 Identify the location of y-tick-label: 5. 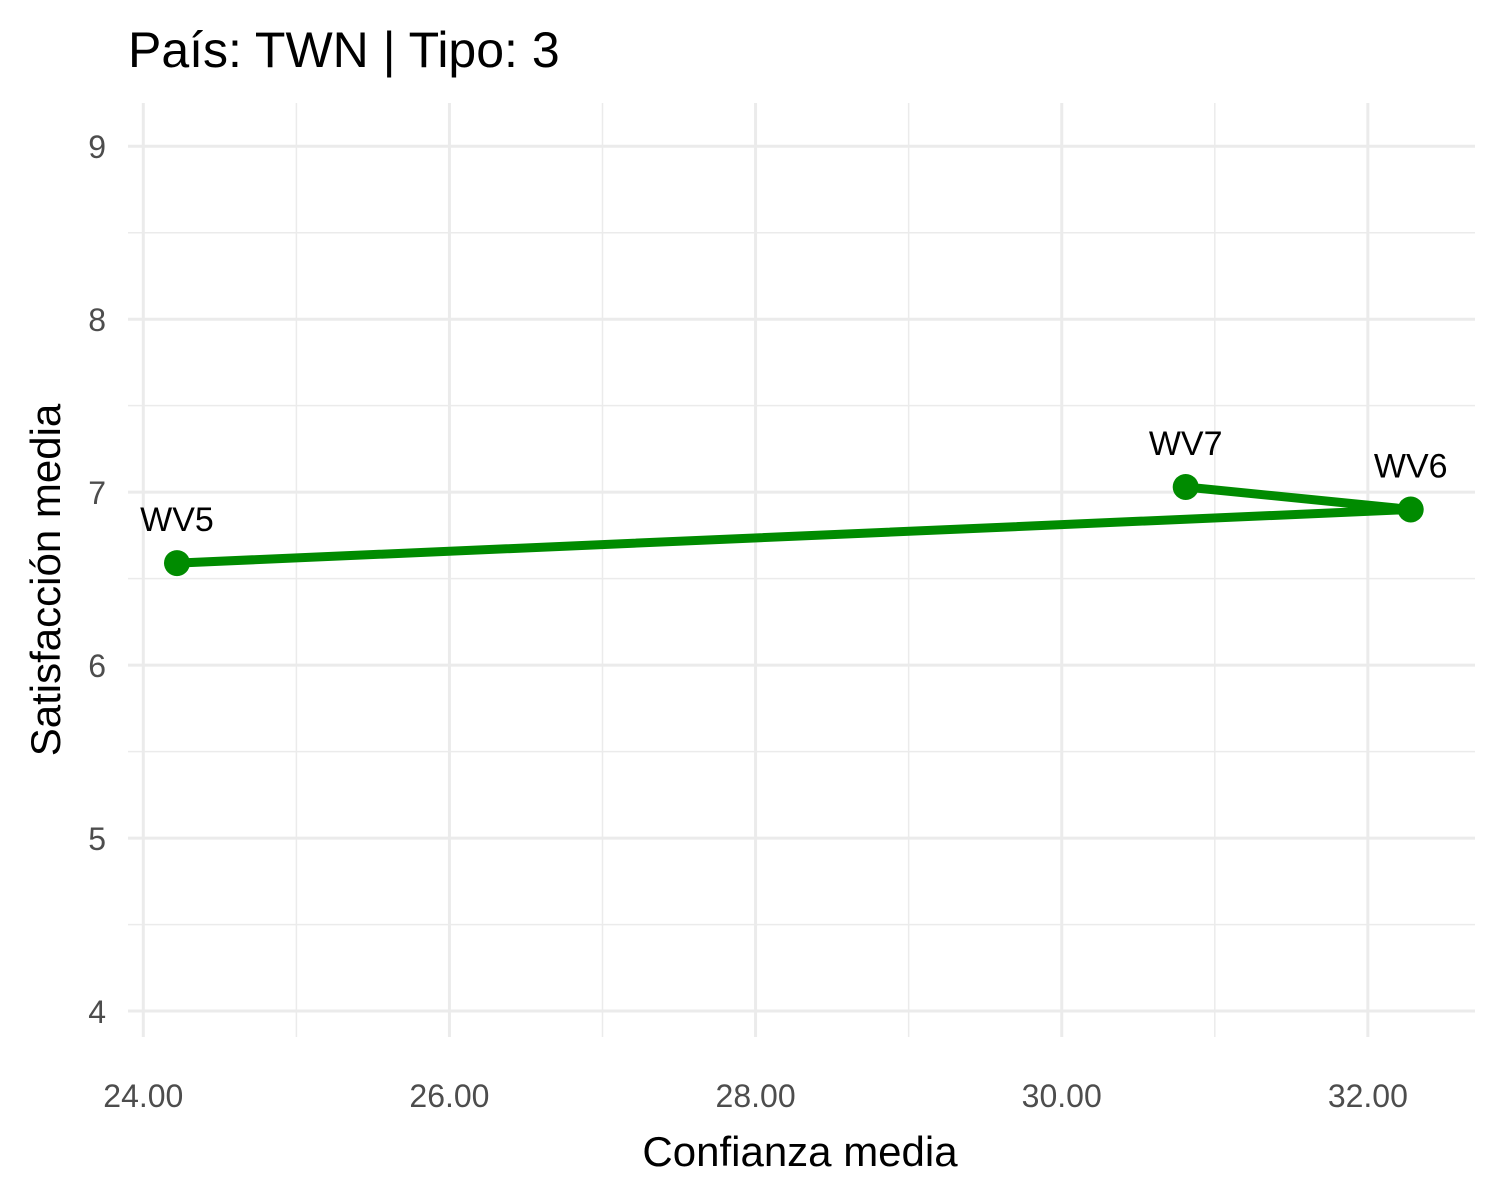
(97, 839).